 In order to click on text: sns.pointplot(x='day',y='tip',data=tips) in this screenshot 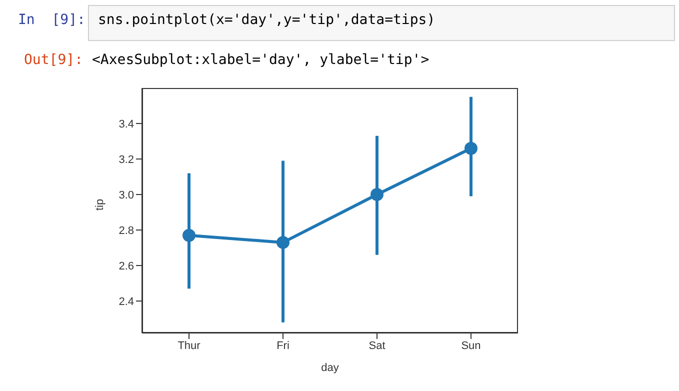, I will do `click(267, 20)`.